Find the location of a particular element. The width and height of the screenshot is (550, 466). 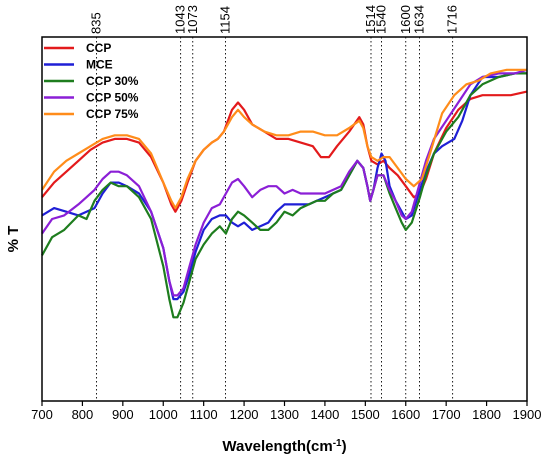

legend: CCP MCE CCP 30% CCP 50% CCP 75% is located at coordinates (91, 81).